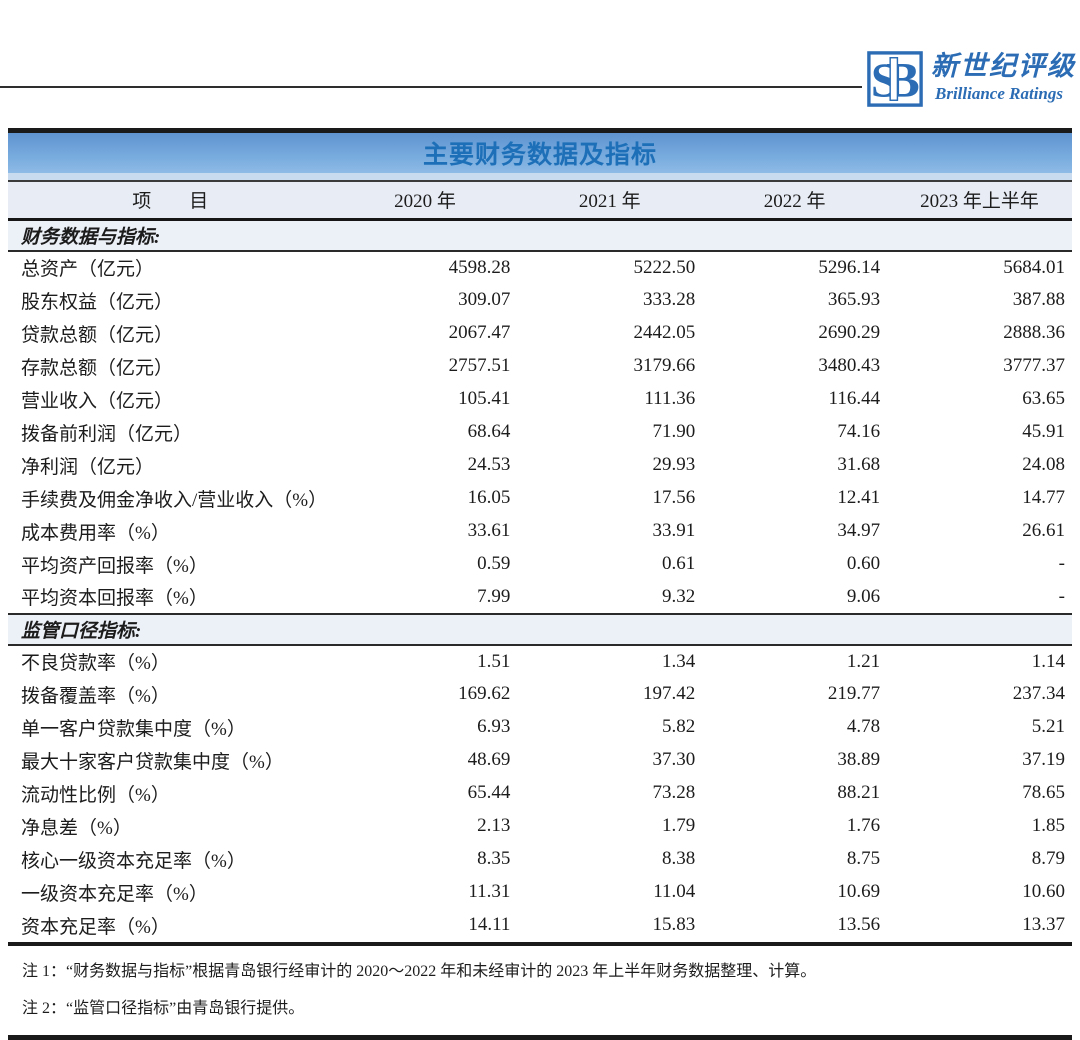  What do you see at coordinates (540, 727) in the screenshot?
I see `table-row: 单一客户贷款集中度（%） 6.93 5.82 4.78 5.21` at bounding box center [540, 727].